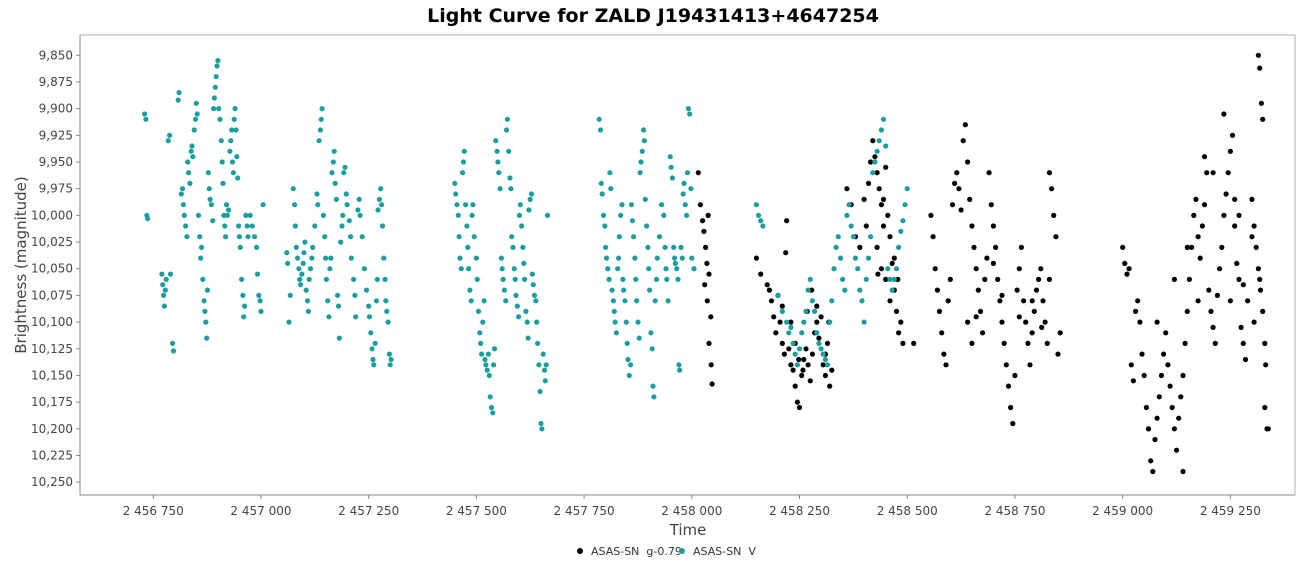 The height and width of the screenshot is (569, 1307). Describe the element at coordinates (21, 265) in the screenshot. I see `y-axis-label: Brightness (magnitude)` at that location.